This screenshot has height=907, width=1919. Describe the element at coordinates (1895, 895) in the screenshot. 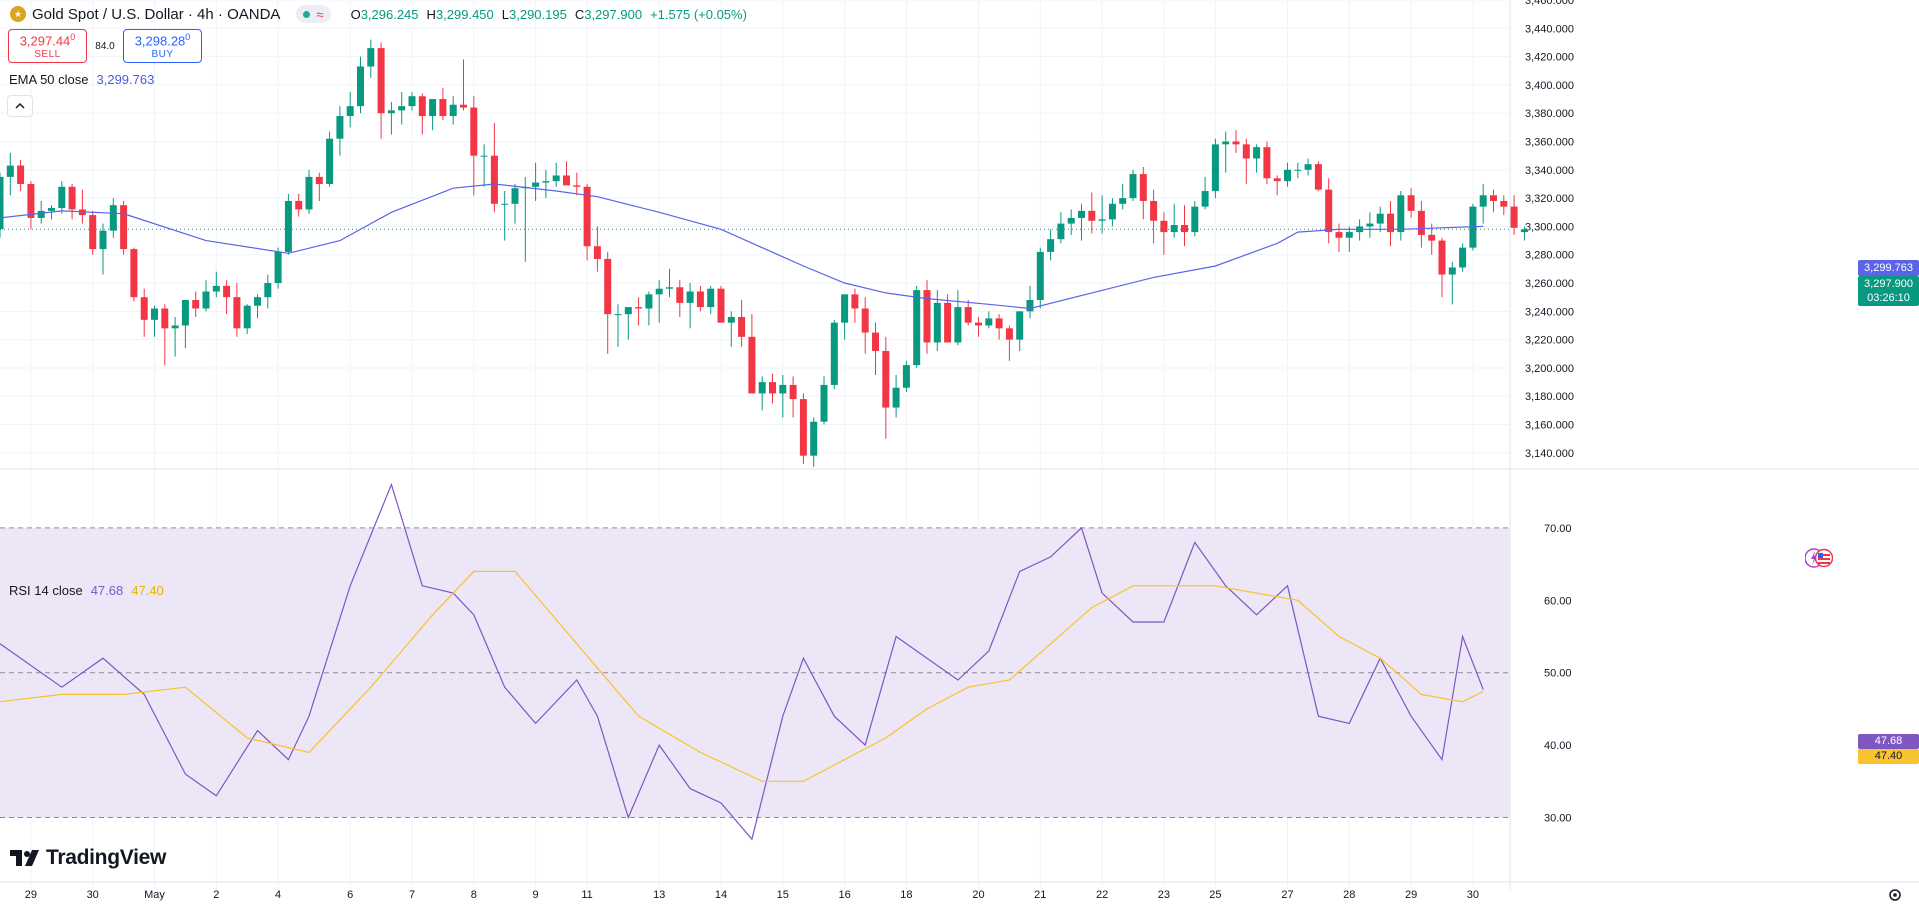

I see `gear-icon` at that location.